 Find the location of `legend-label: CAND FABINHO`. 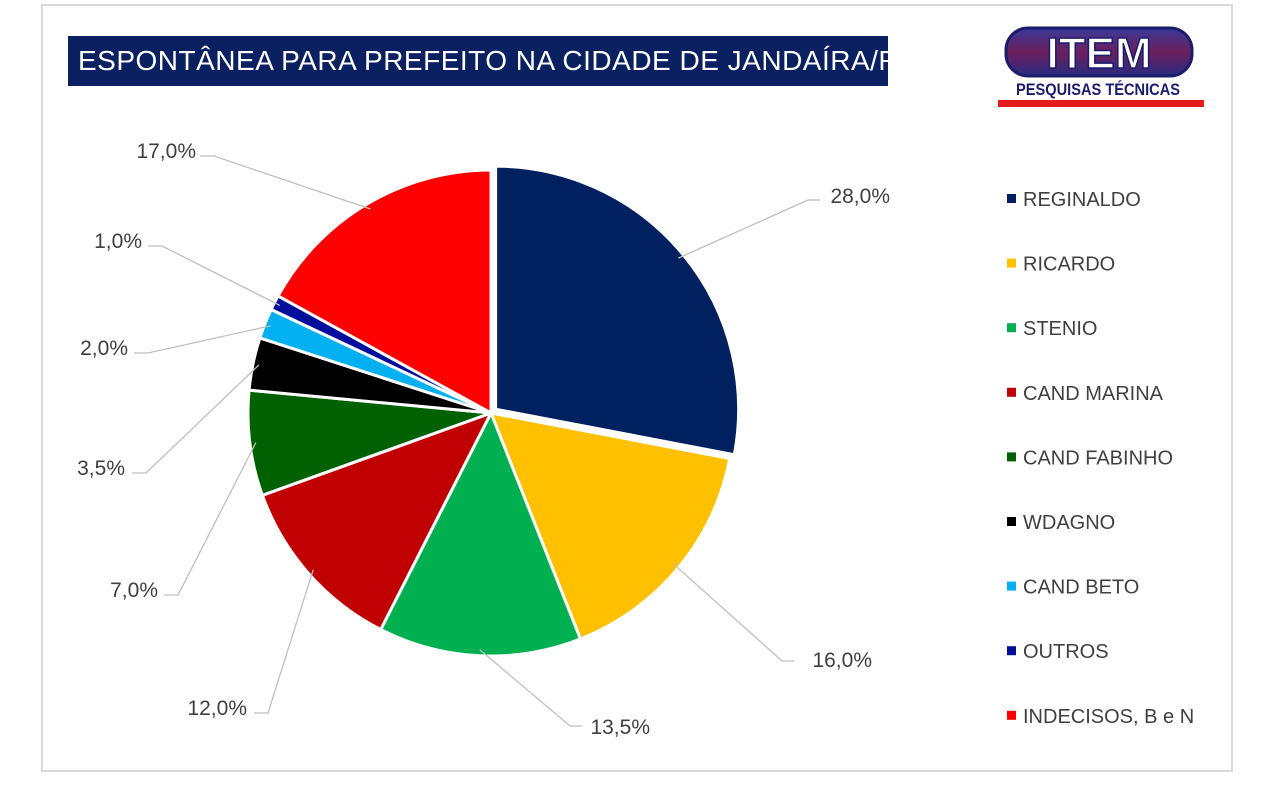

legend-label: CAND FABINHO is located at coordinates (1098, 458).